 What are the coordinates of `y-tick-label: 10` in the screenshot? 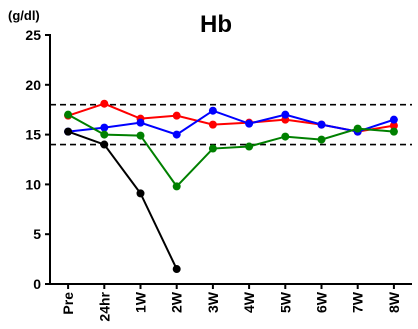 It's located at (33, 184).